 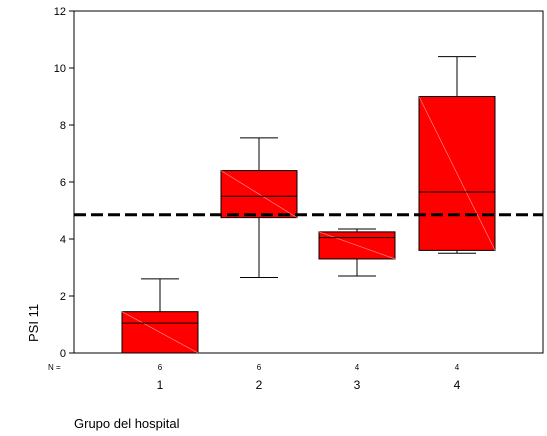 I want to click on y-tick-label: 8, so click(x=63, y=126).